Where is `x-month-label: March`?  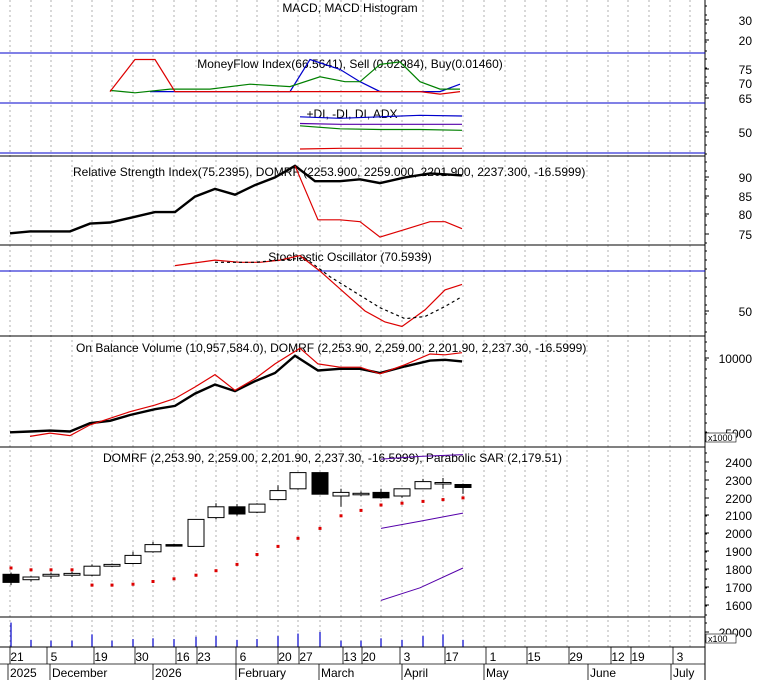
x-month-label: March is located at coordinates (337, 673).